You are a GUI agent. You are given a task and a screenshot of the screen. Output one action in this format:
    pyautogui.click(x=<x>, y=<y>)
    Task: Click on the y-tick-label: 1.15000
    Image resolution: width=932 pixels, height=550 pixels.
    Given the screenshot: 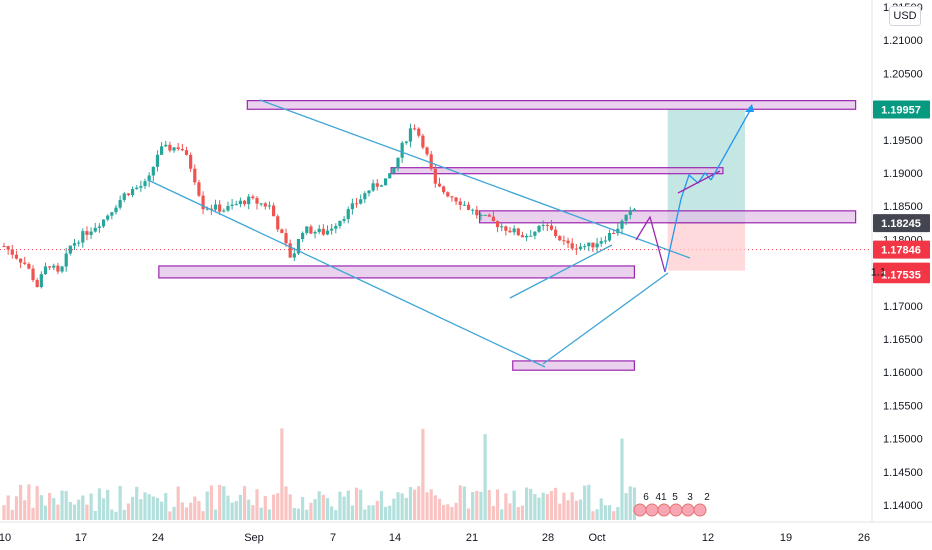 What is the action you would take?
    pyautogui.click(x=903, y=440)
    